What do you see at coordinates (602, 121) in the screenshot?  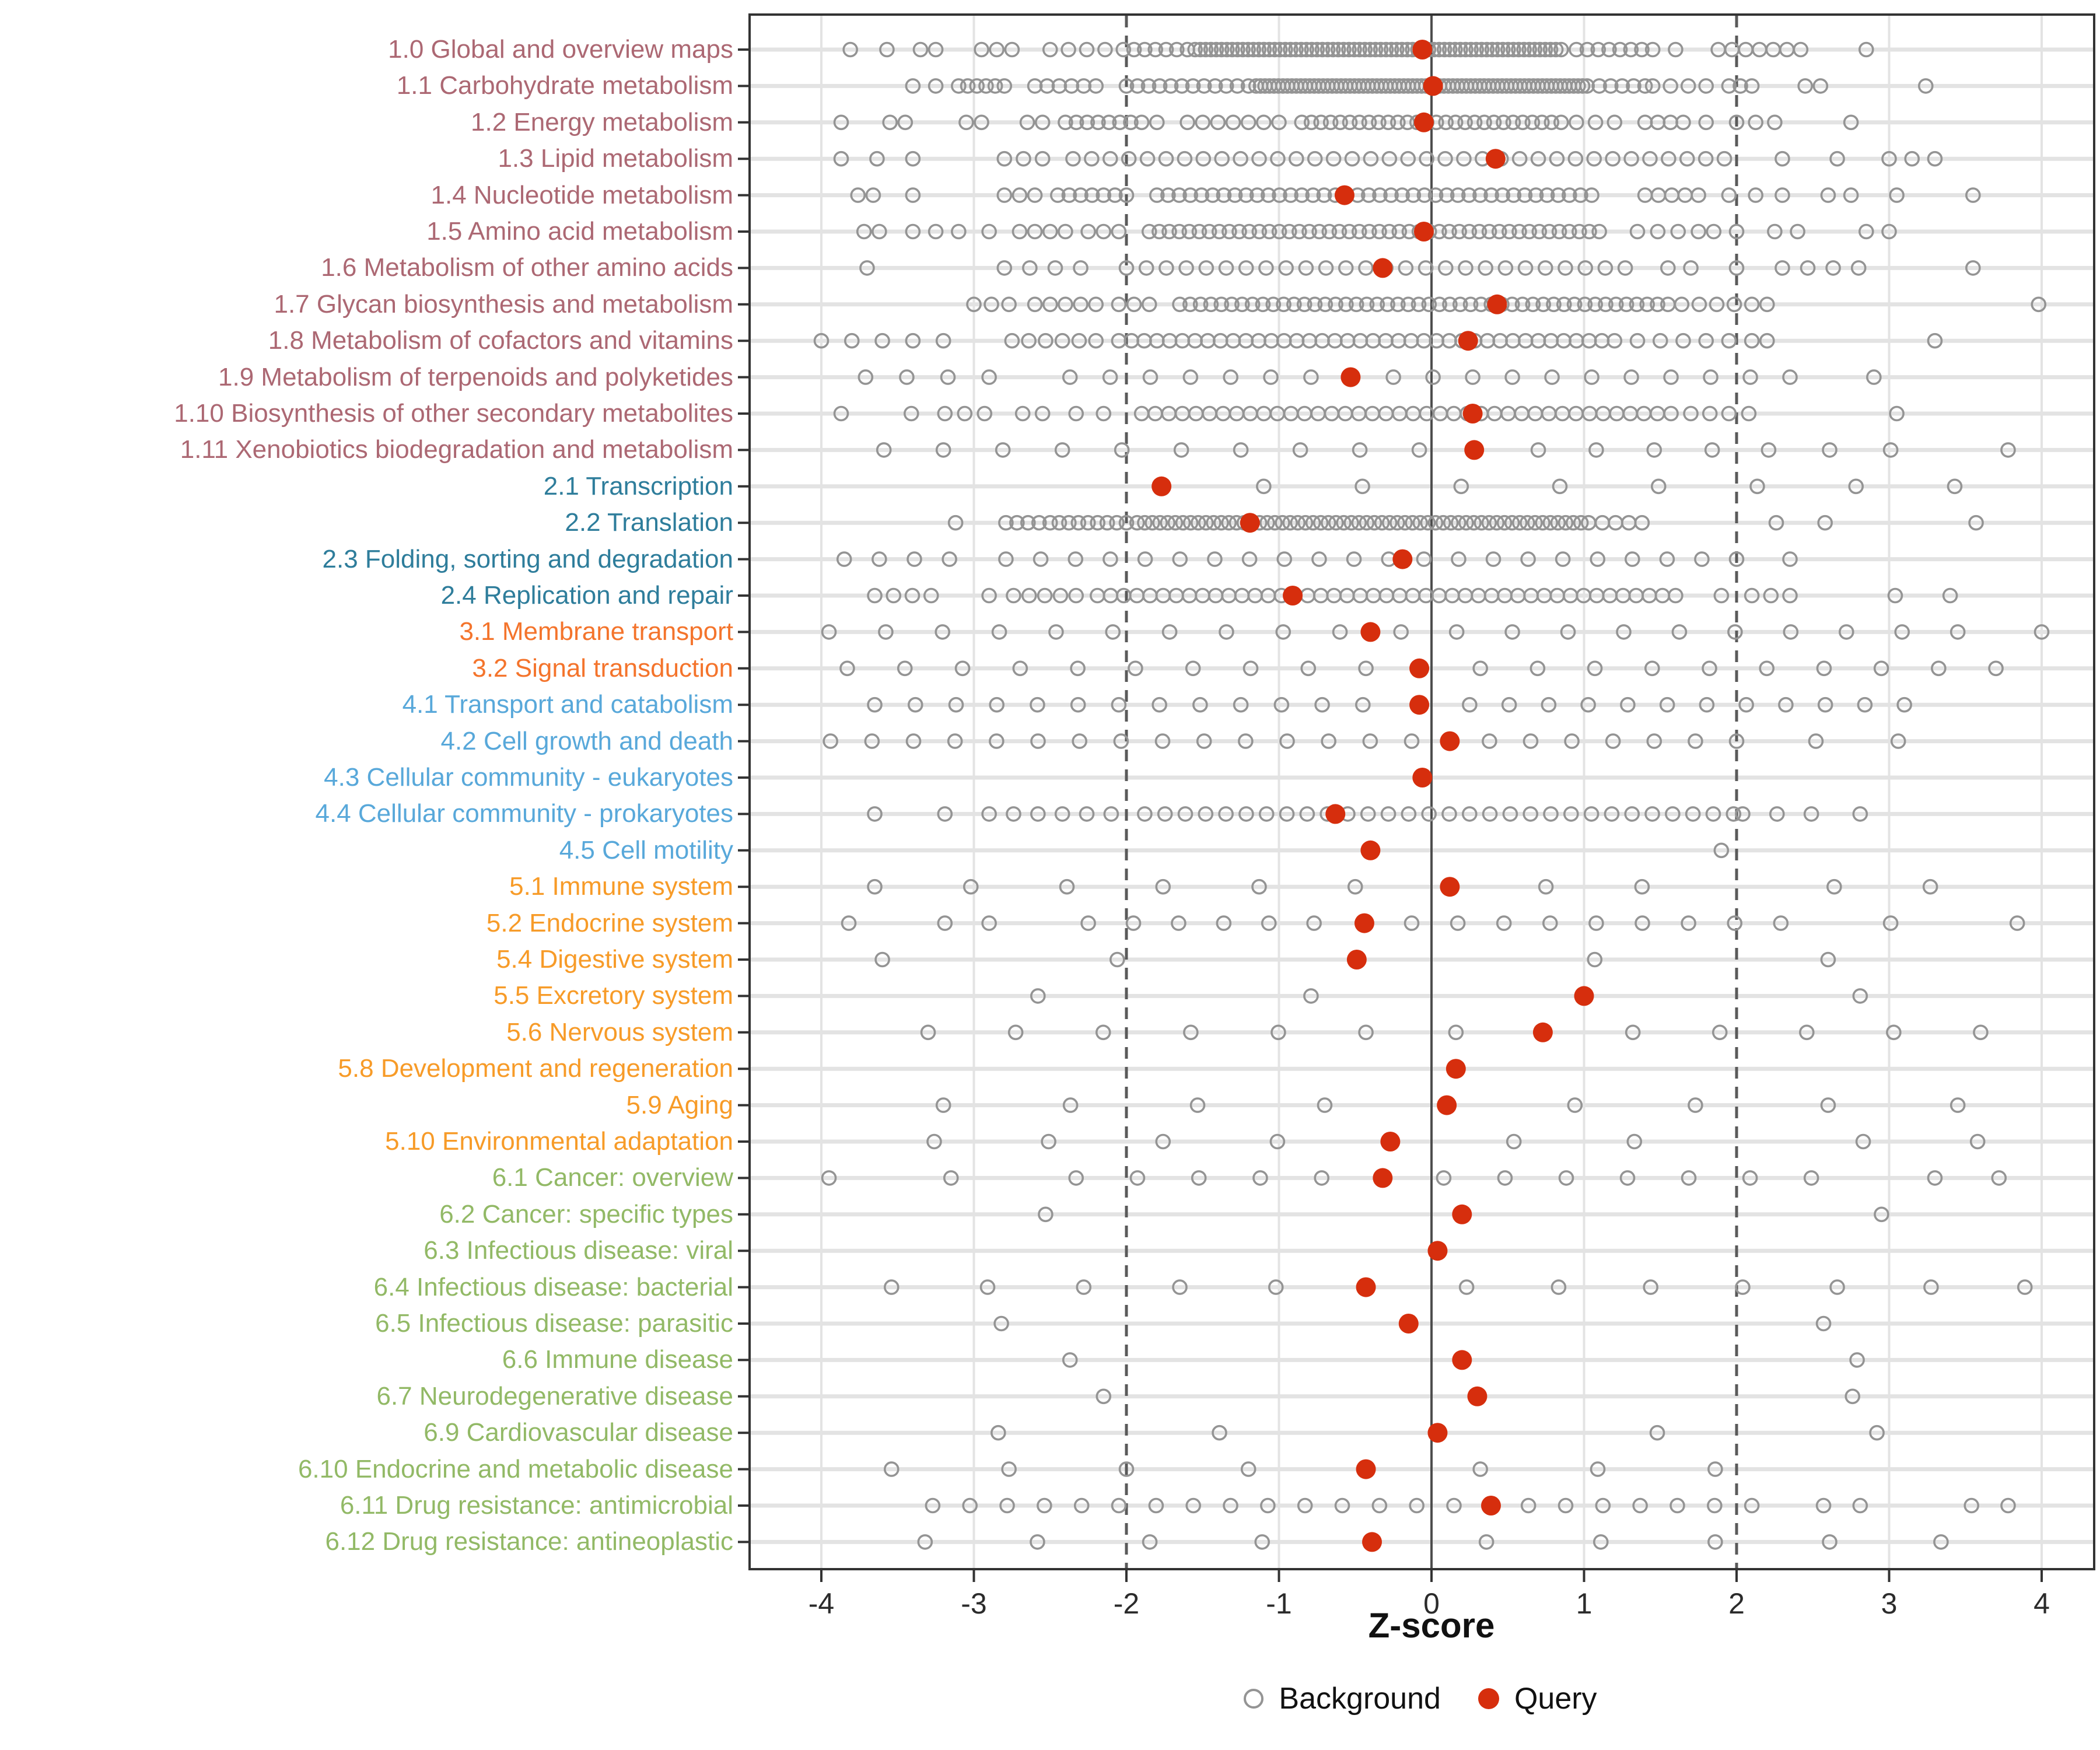 I see `row-label: 1.2 Energy metabolism` at bounding box center [602, 121].